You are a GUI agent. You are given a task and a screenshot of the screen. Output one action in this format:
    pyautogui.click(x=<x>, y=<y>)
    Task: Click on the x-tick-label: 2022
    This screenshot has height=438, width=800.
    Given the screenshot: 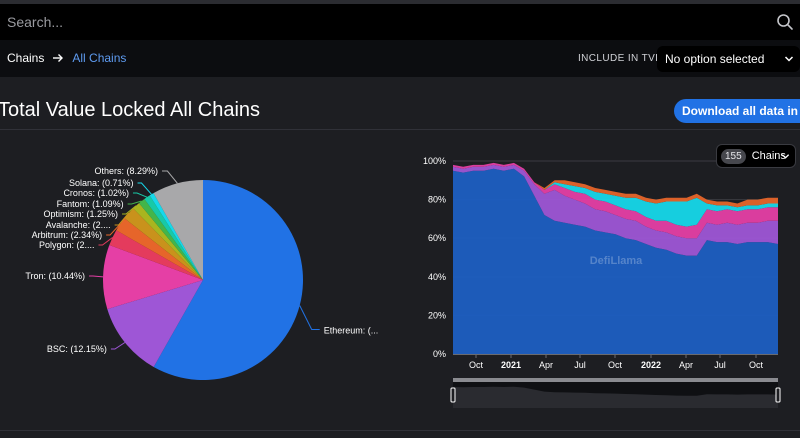 What is the action you would take?
    pyautogui.click(x=651, y=365)
    